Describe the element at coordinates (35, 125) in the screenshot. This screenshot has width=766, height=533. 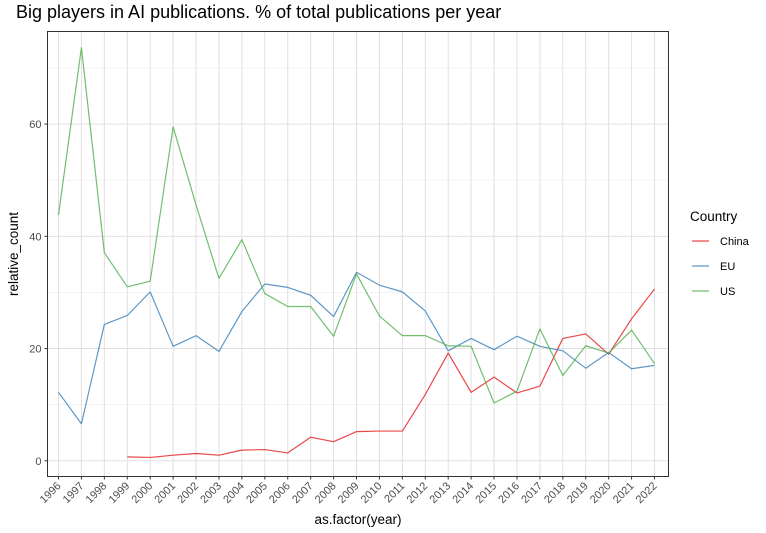
I see `y-tick-label: 60` at that location.